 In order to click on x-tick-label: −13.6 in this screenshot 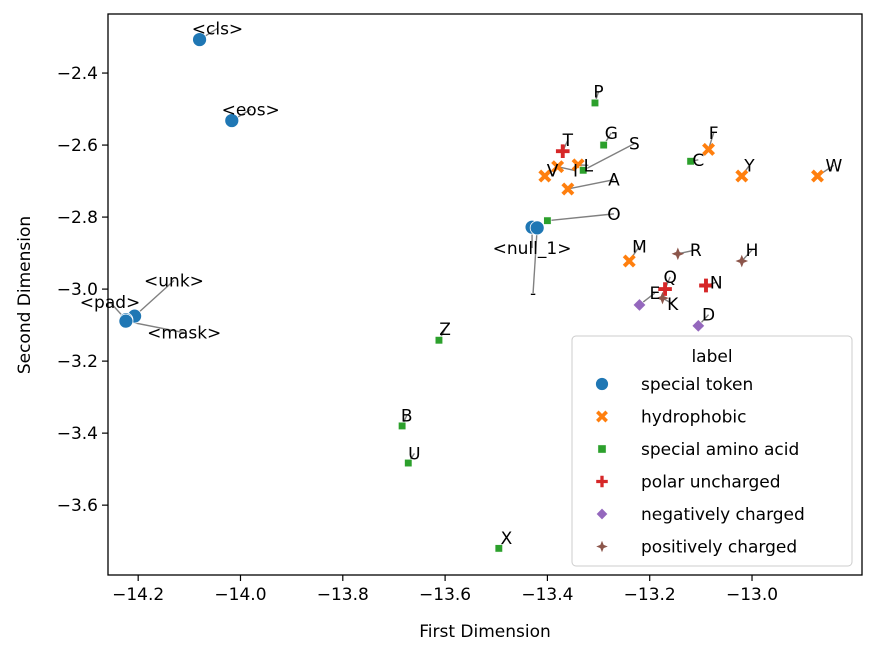, I will do `click(445, 595)`.